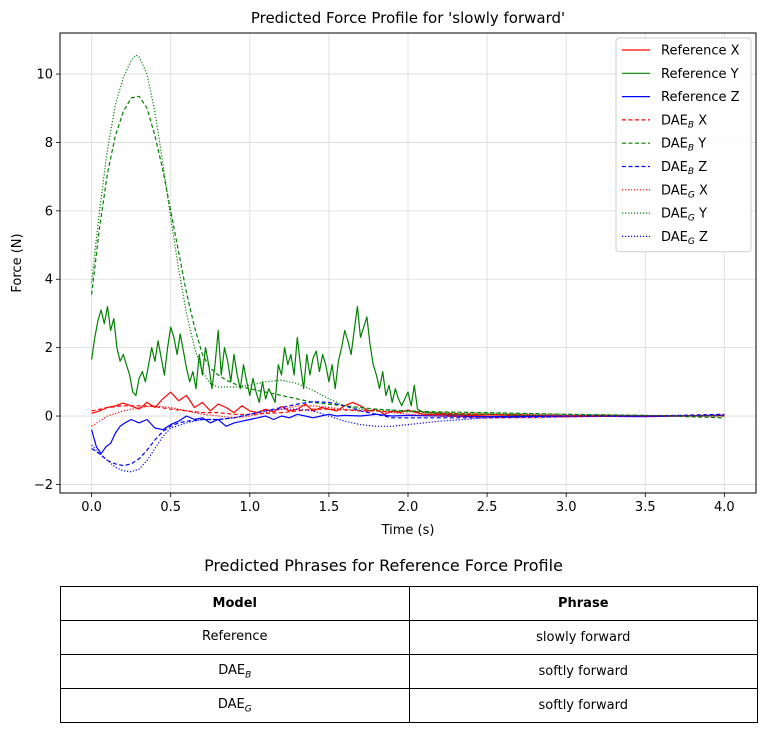 Image resolution: width=767 pixels, height=735 pixels. I want to click on x-tick-label: 2.0, so click(408, 507).